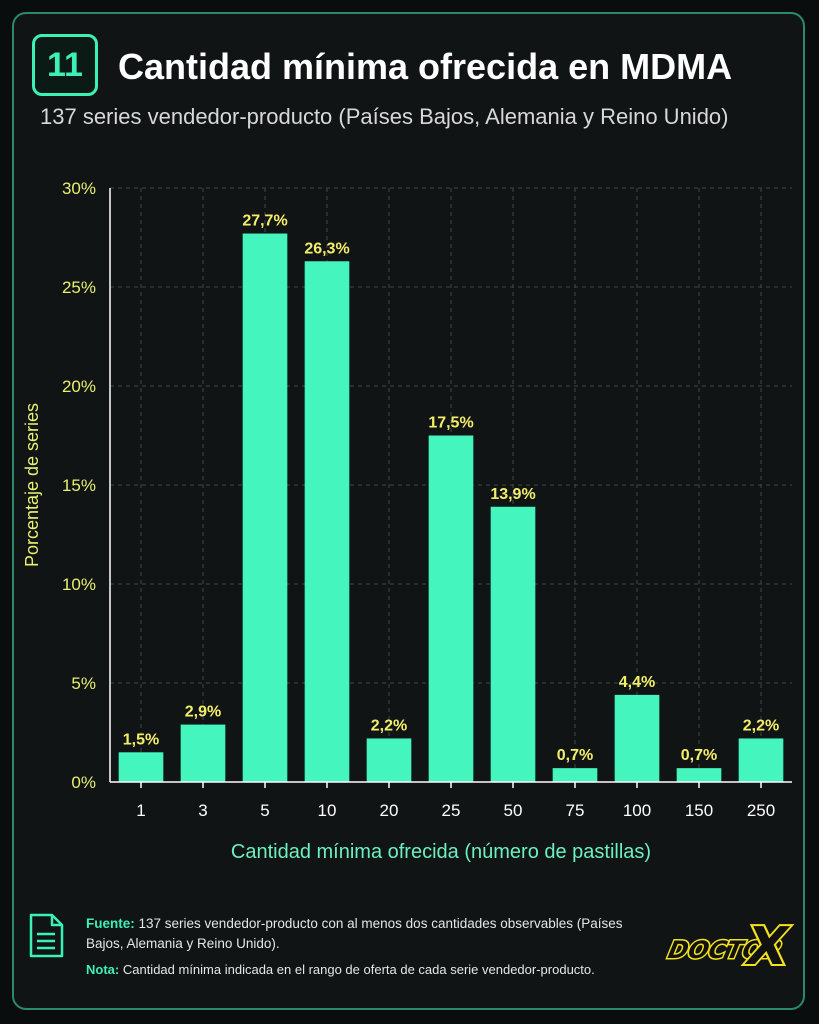  What do you see at coordinates (264, 810) in the screenshot?
I see `x-tick-label: 5` at bounding box center [264, 810].